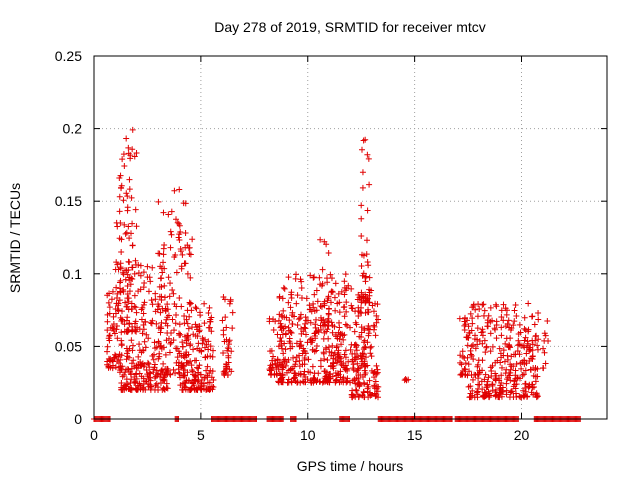 The width and height of the screenshot is (640, 480). What do you see at coordinates (78, 419) in the screenshot?
I see `y-tick-label: 0` at bounding box center [78, 419].